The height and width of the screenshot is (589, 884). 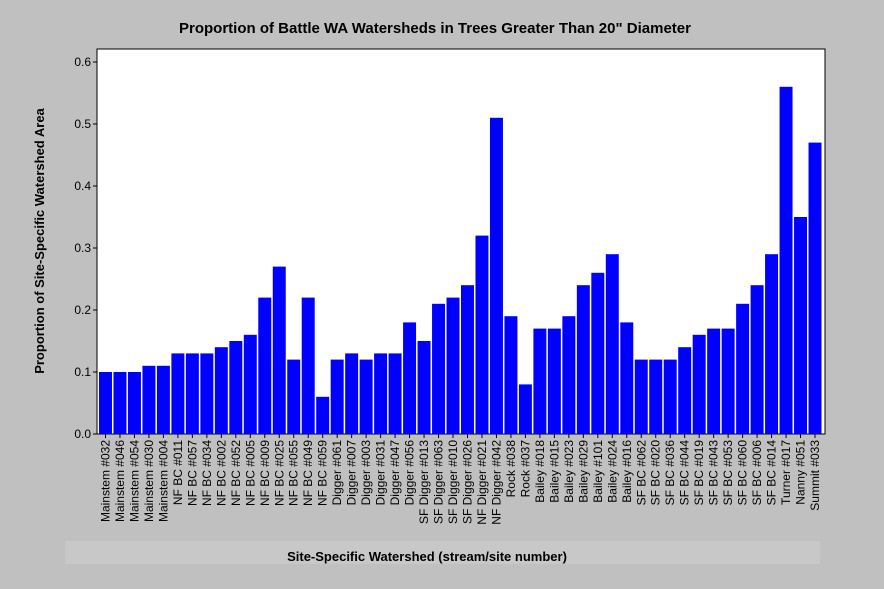 I want to click on x-tick-label: Summit #033, so click(x=815, y=475).